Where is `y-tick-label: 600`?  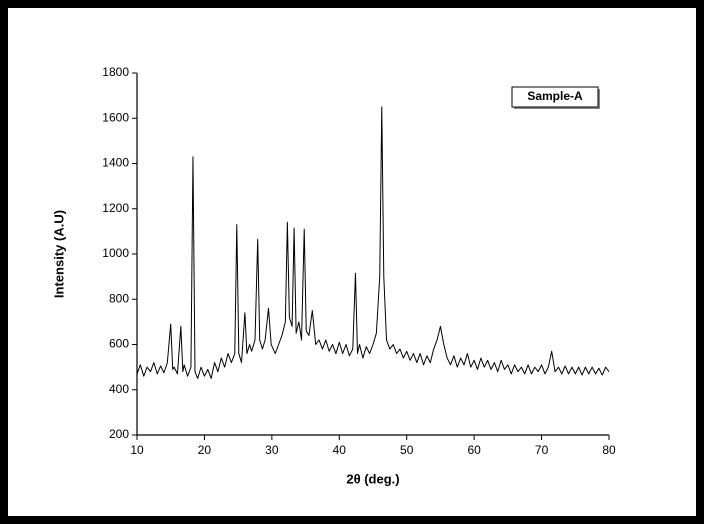
y-tick-label: 600 is located at coordinates (119, 344).